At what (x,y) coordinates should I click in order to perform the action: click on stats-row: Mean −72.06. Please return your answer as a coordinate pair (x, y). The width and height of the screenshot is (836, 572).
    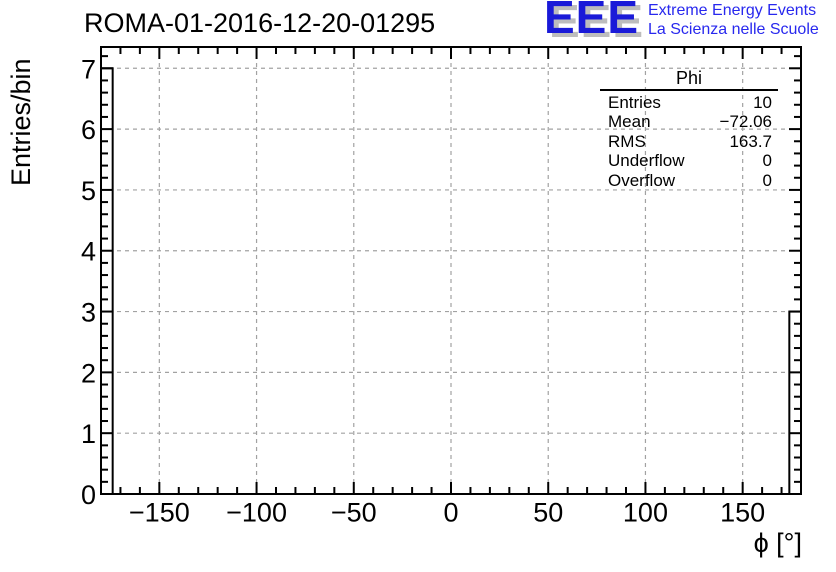
    Looking at the image, I should click on (689, 121).